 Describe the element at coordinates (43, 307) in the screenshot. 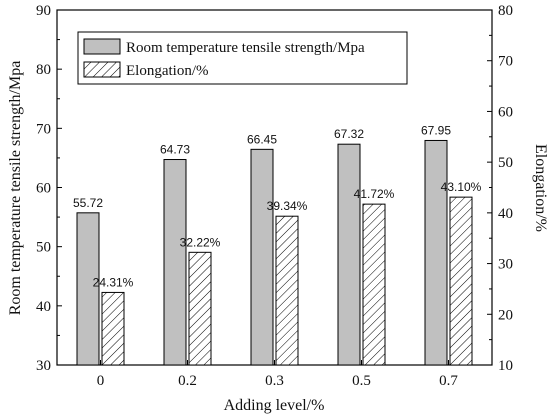

I see `left-tick-label: 40` at that location.